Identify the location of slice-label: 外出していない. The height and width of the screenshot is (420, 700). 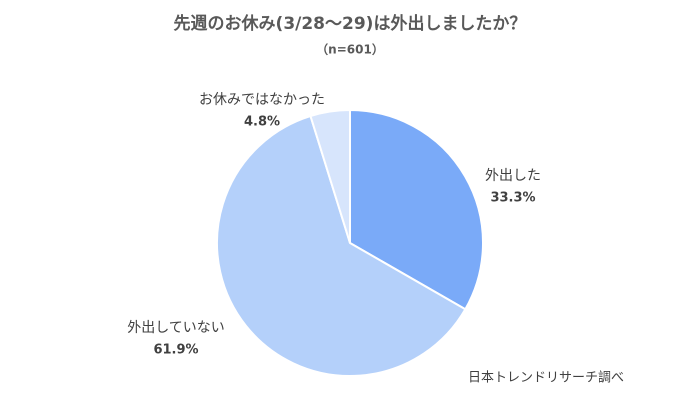
(176, 328).